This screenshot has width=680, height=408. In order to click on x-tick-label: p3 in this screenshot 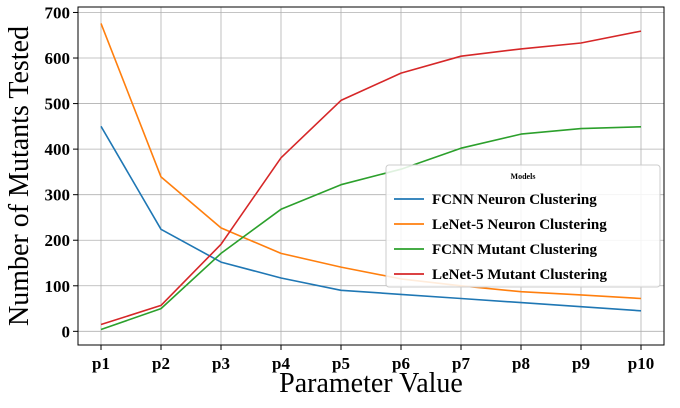, I will do `click(221, 363)`.